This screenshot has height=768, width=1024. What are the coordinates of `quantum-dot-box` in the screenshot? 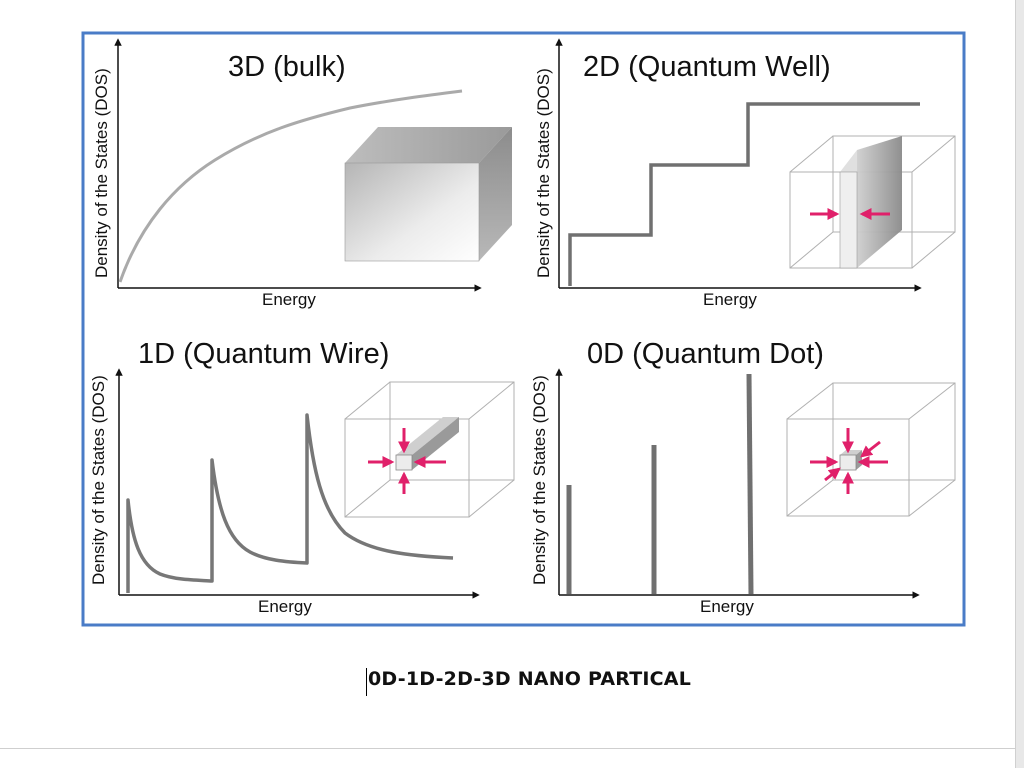 It's located at (871, 449).